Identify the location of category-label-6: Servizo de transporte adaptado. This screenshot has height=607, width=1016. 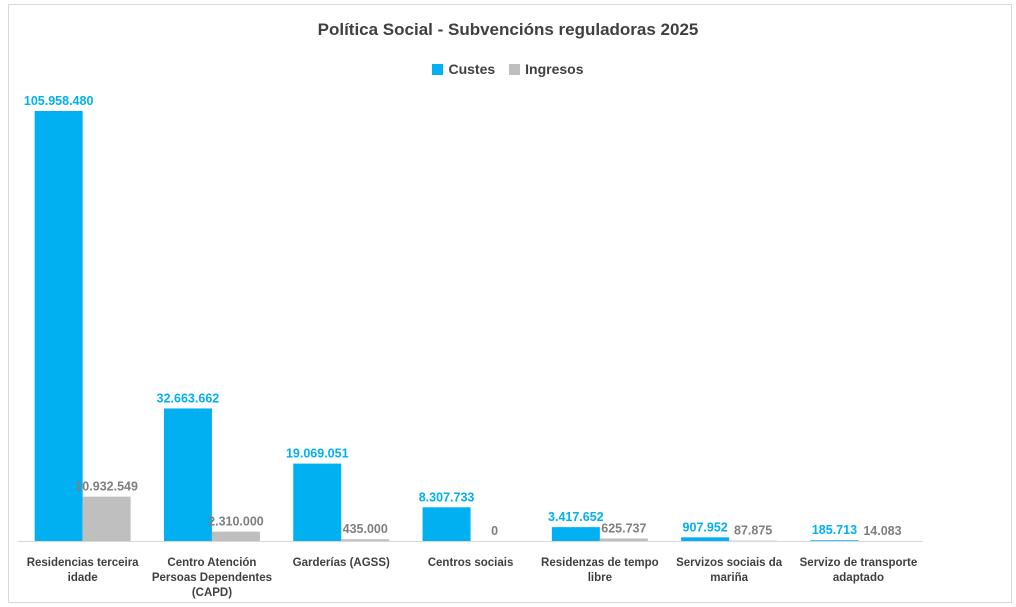
(859, 570).